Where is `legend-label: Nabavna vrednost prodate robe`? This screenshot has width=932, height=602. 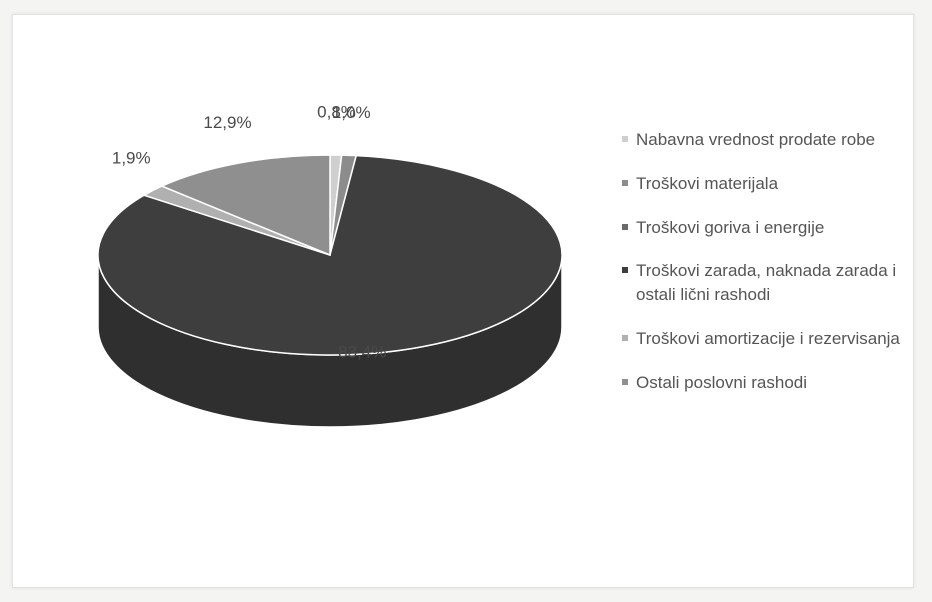 legend-label: Nabavna vrednost prodate robe is located at coordinates (756, 139).